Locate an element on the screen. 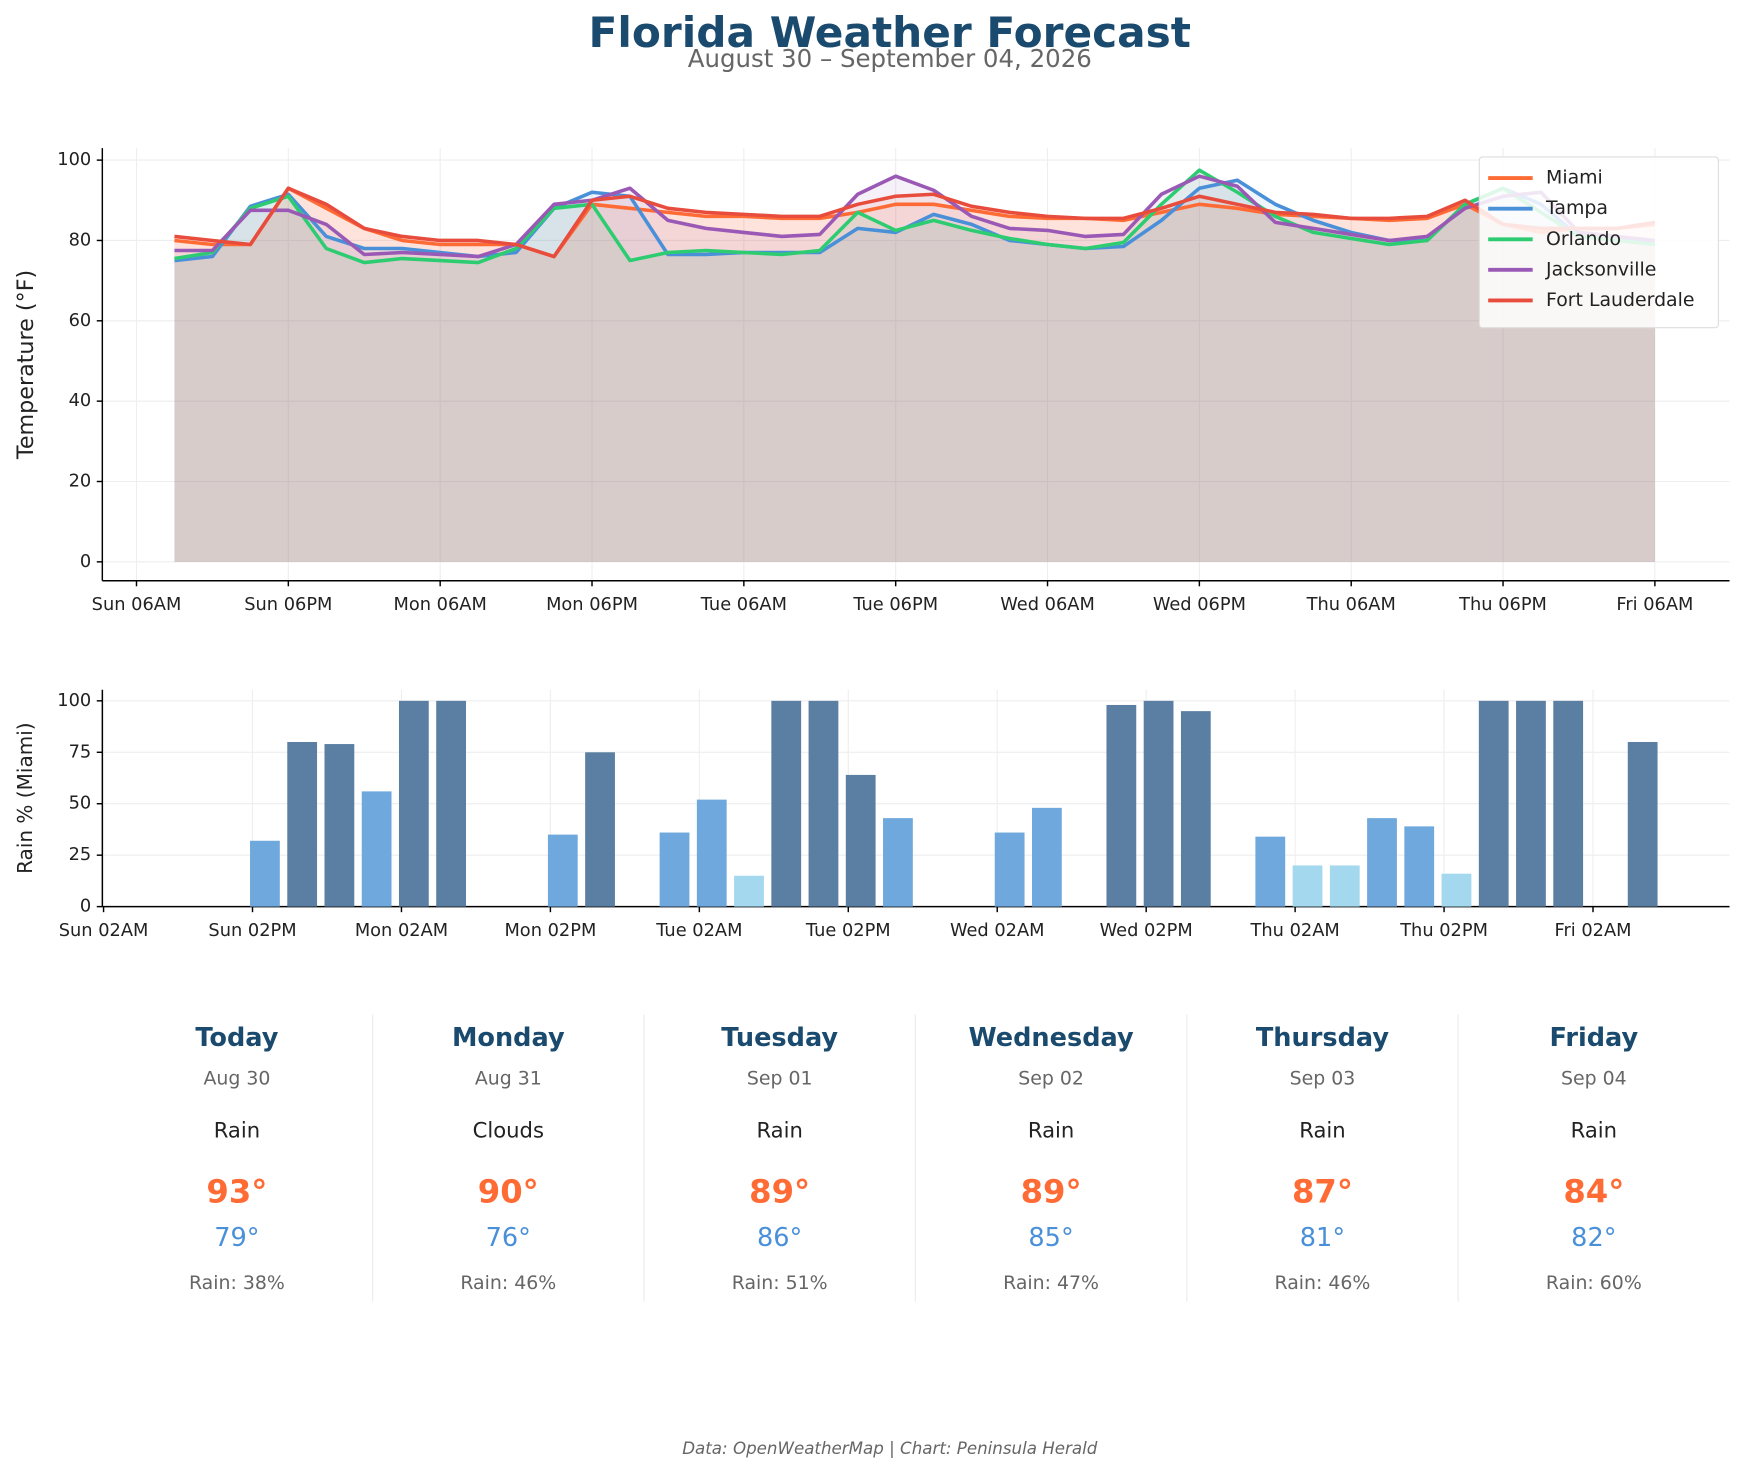 Image resolution: width=1744 pixels, height=1474 pixels. x-tick-label: Tue 06AM is located at coordinates (743, 604).